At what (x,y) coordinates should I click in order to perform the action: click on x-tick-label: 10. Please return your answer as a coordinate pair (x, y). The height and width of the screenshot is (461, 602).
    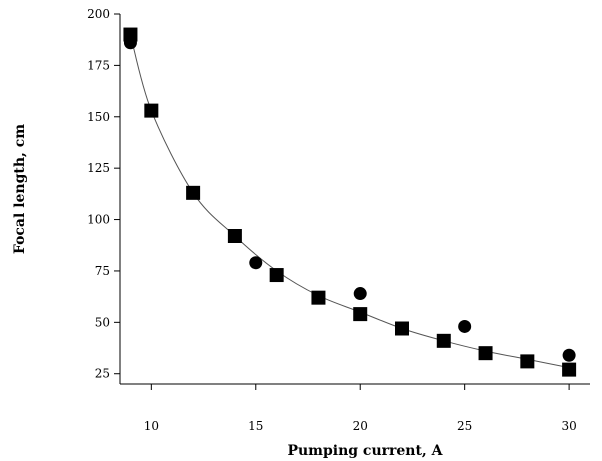
    Looking at the image, I should click on (151, 426).